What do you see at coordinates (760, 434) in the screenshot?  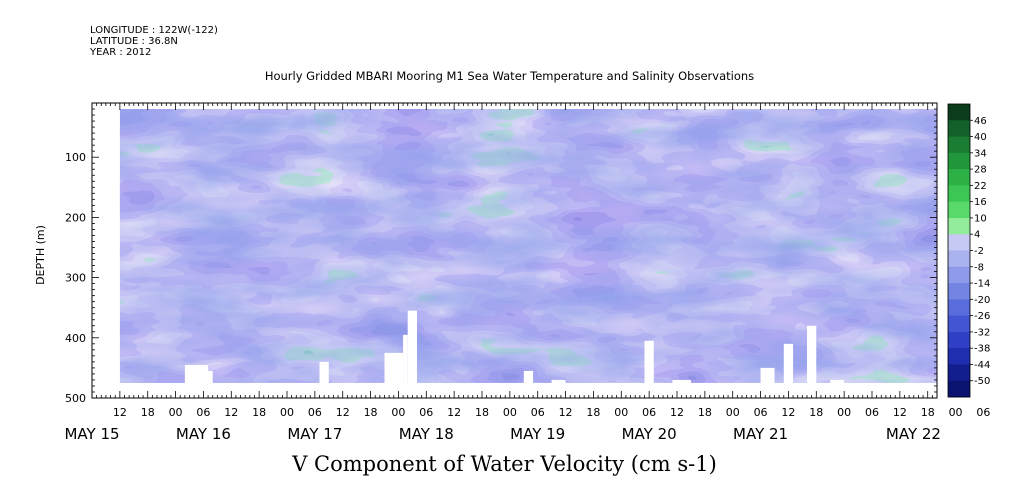 I see `x-day-label: MAY 21` at bounding box center [760, 434].